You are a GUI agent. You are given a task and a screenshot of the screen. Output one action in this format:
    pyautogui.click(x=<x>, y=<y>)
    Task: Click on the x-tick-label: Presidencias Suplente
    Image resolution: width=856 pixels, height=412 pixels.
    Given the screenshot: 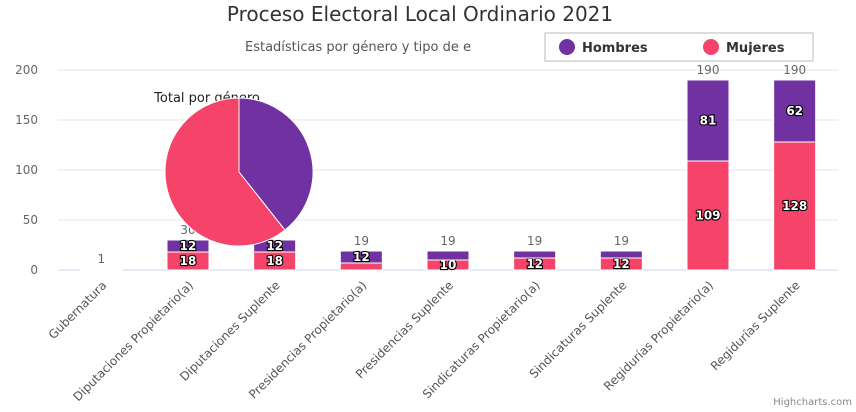 What is the action you would take?
    pyautogui.click(x=404, y=329)
    